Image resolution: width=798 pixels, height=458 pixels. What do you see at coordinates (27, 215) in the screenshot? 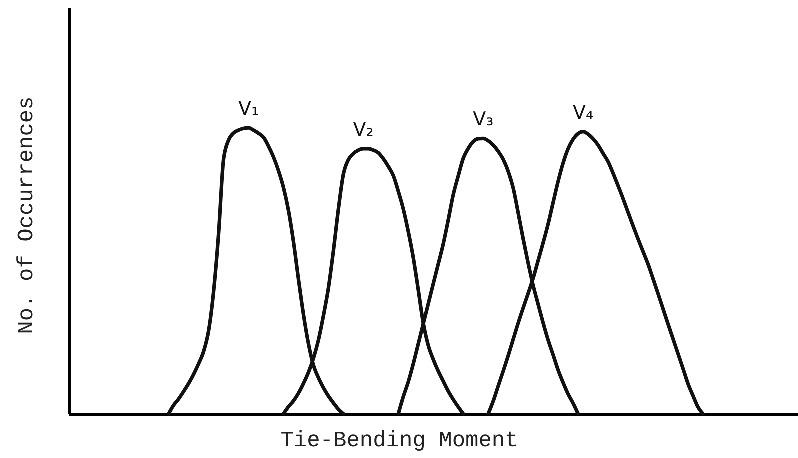
I see `y-axis-title: No. of Occurrences` at bounding box center [27, 215].